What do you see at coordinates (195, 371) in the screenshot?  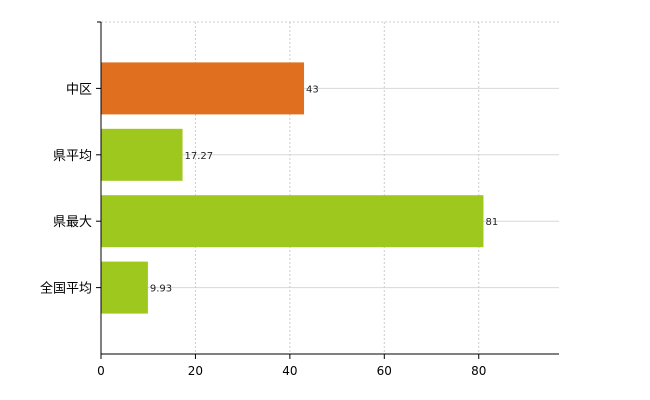 I see `x-tick-label: 20` at bounding box center [195, 371].